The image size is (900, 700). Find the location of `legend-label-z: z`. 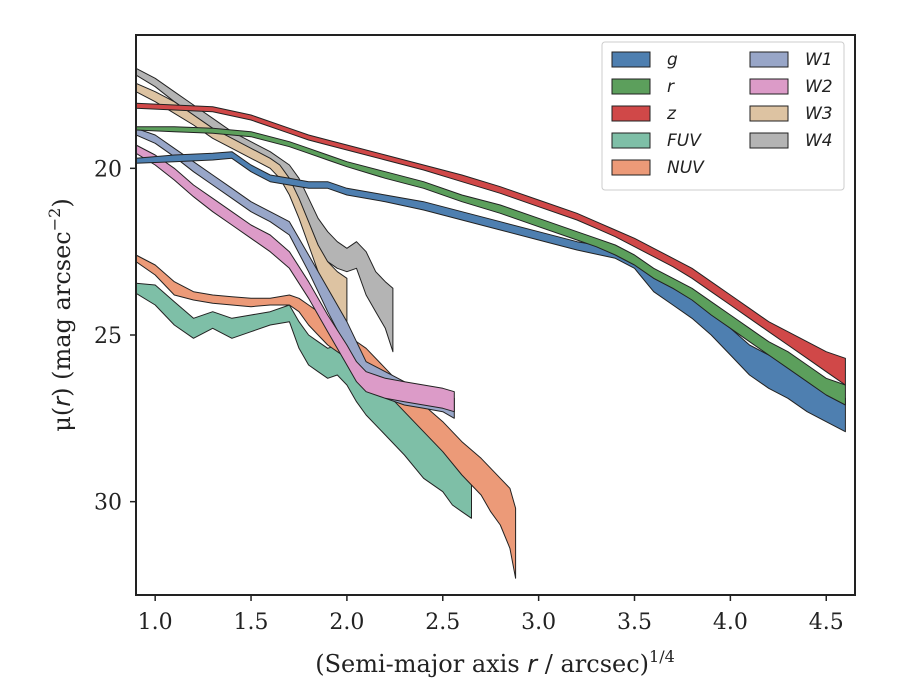

legend-label-z: z is located at coordinates (671, 114).